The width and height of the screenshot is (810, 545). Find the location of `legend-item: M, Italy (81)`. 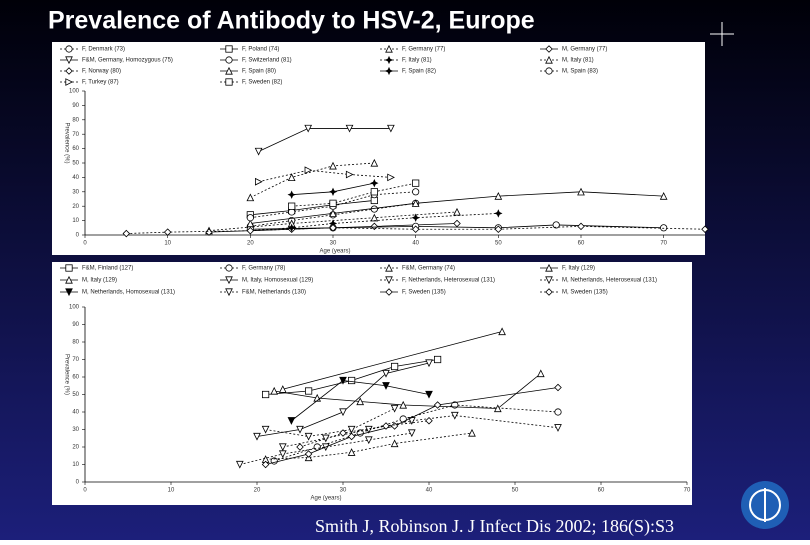

legend-item: M, Italy (81) is located at coordinates (567, 59).